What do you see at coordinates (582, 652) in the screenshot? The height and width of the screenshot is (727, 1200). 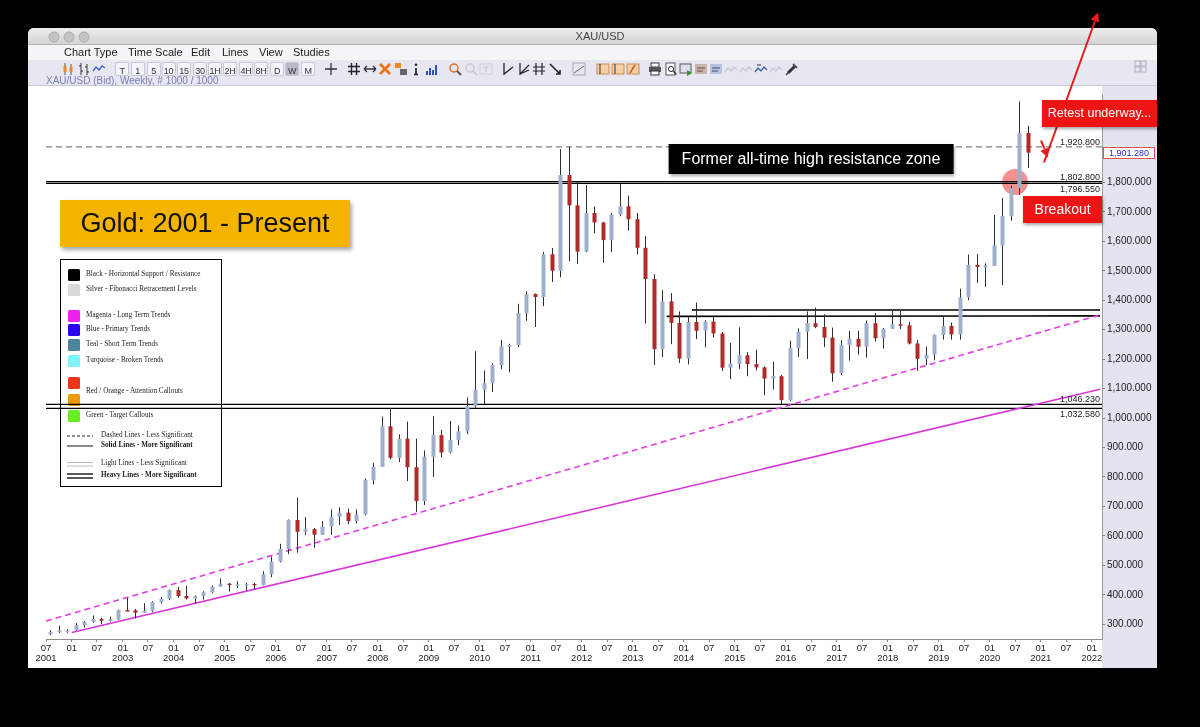 I see `x-tick-label: 01 2012` at bounding box center [582, 652].